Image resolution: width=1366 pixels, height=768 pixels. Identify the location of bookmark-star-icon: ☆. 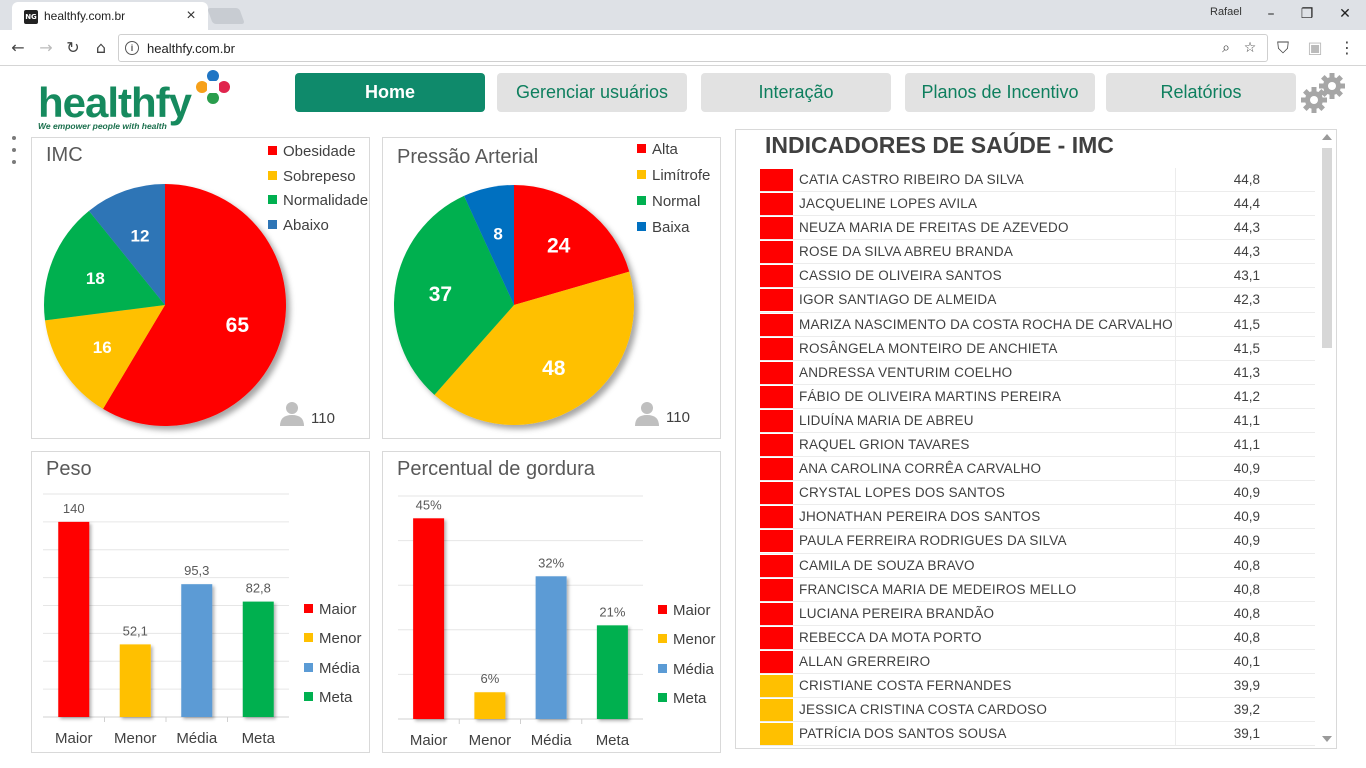
(1250, 48).